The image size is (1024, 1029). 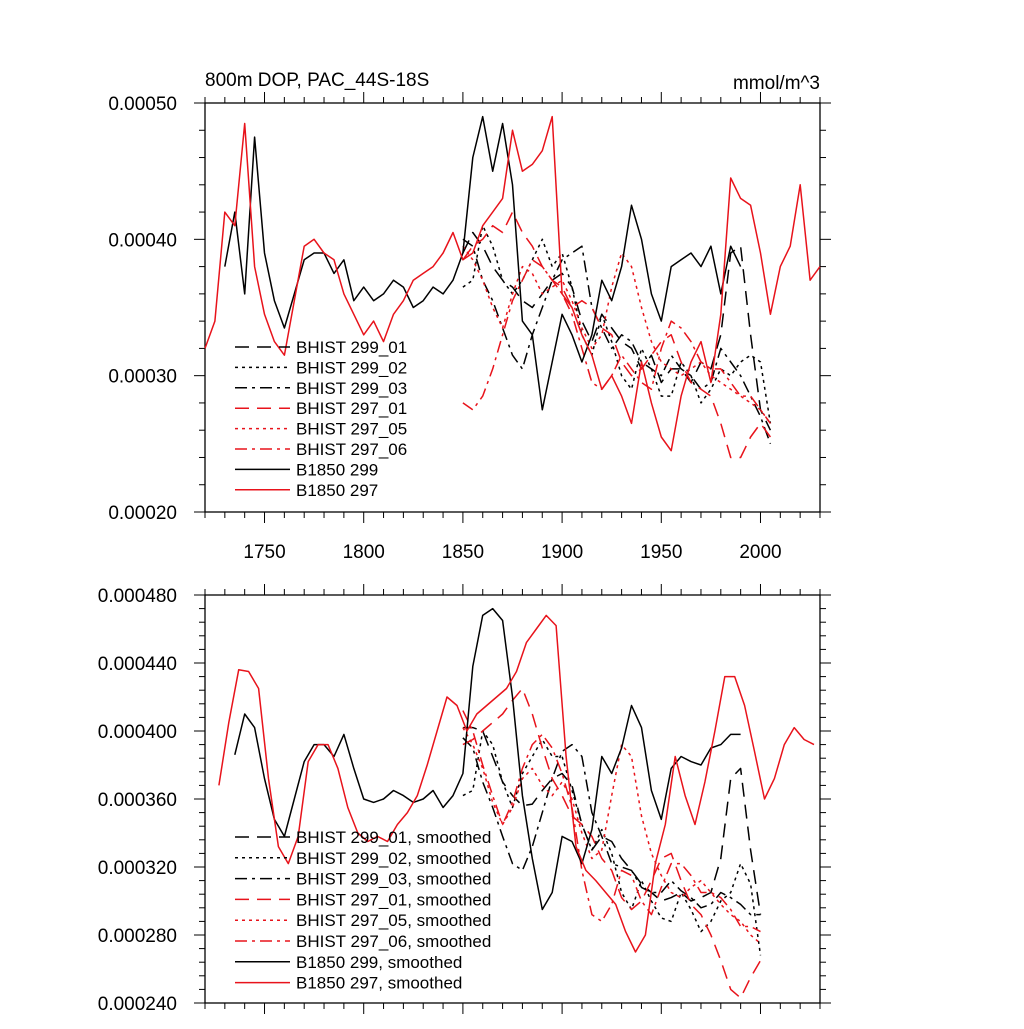 What do you see at coordinates (393, 858) in the screenshot?
I see `legend-label: BHIST 299_02, smoothed` at bounding box center [393, 858].